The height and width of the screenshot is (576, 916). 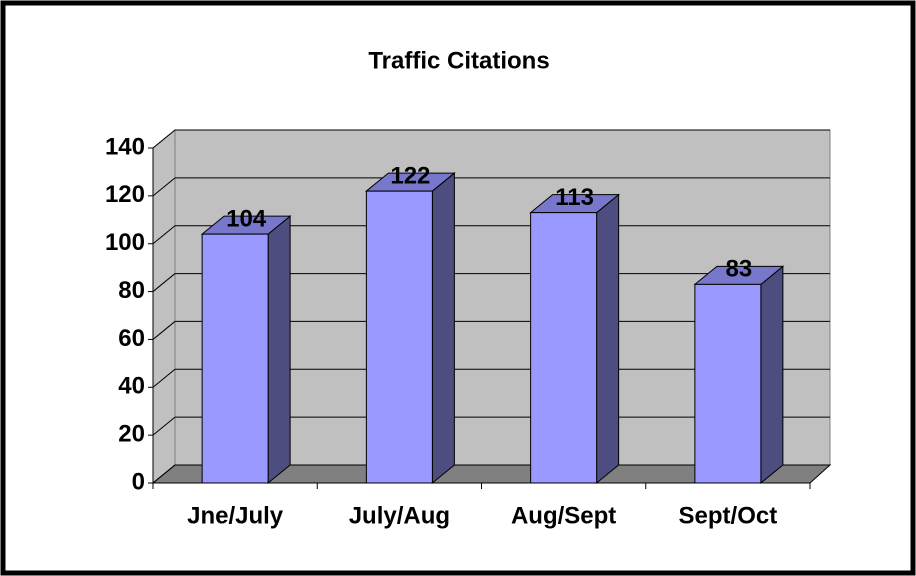 I want to click on data-label: 113, so click(x=574, y=197).